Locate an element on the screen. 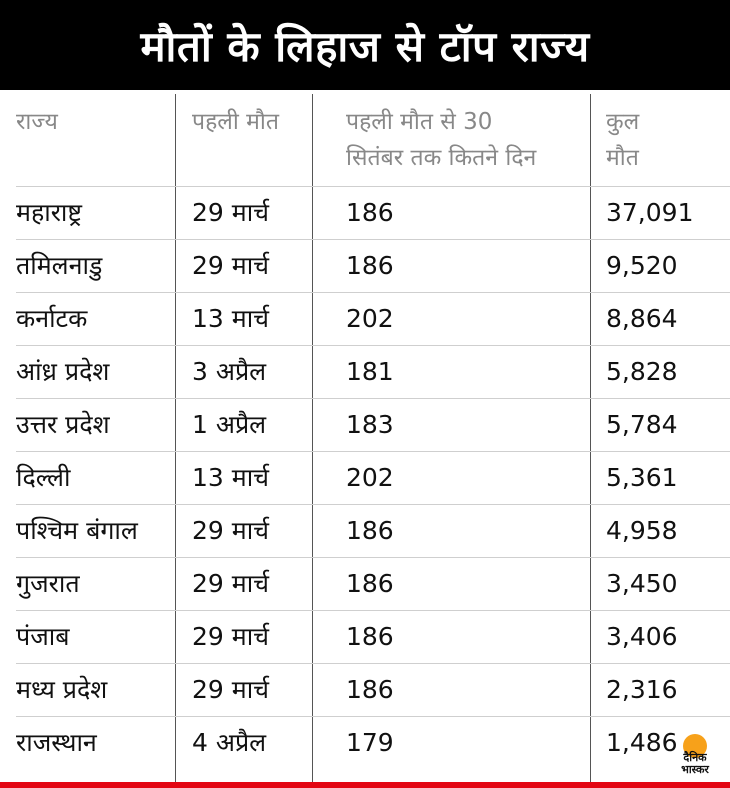 The image size is (730, 788). cell-state: उत्तर प्रदेश is located at coordinates (63, 424).